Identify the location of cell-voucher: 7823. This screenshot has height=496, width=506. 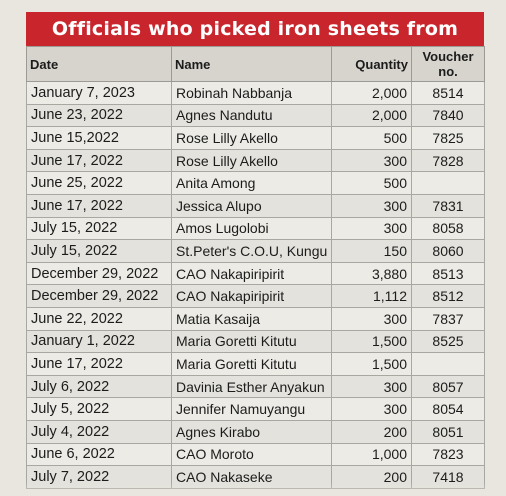
(448, 454).